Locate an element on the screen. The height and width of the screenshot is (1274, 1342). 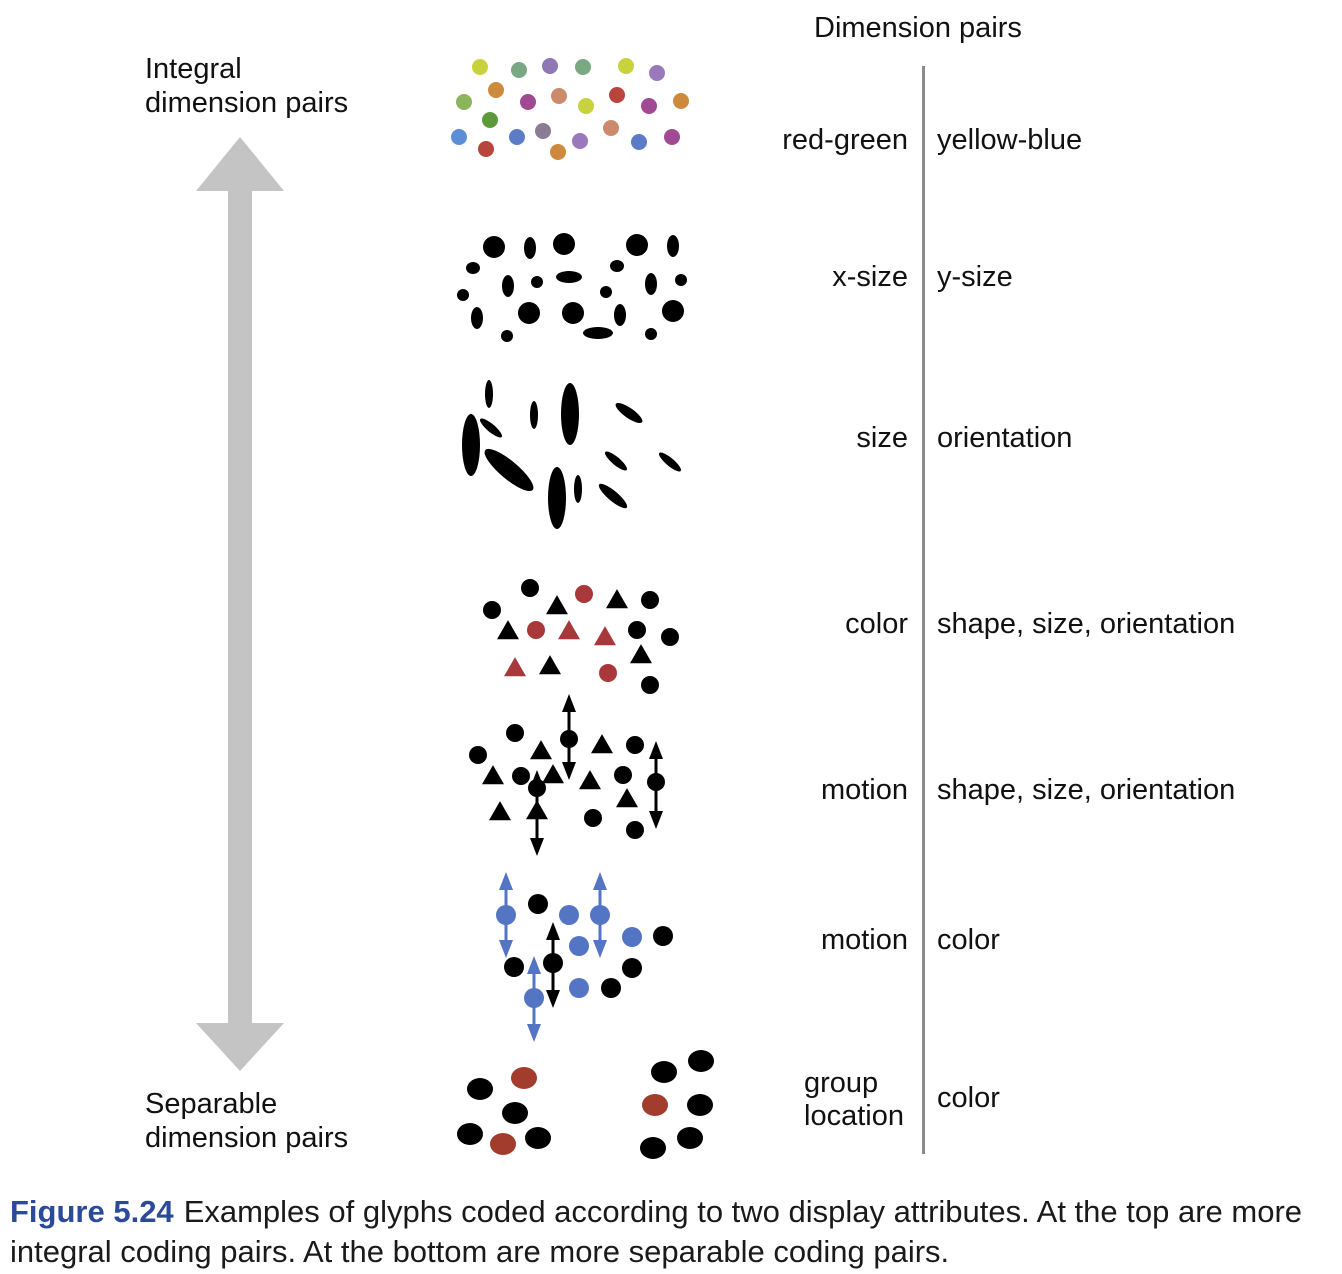
pairs-divider is located at coordinates (923, 610).